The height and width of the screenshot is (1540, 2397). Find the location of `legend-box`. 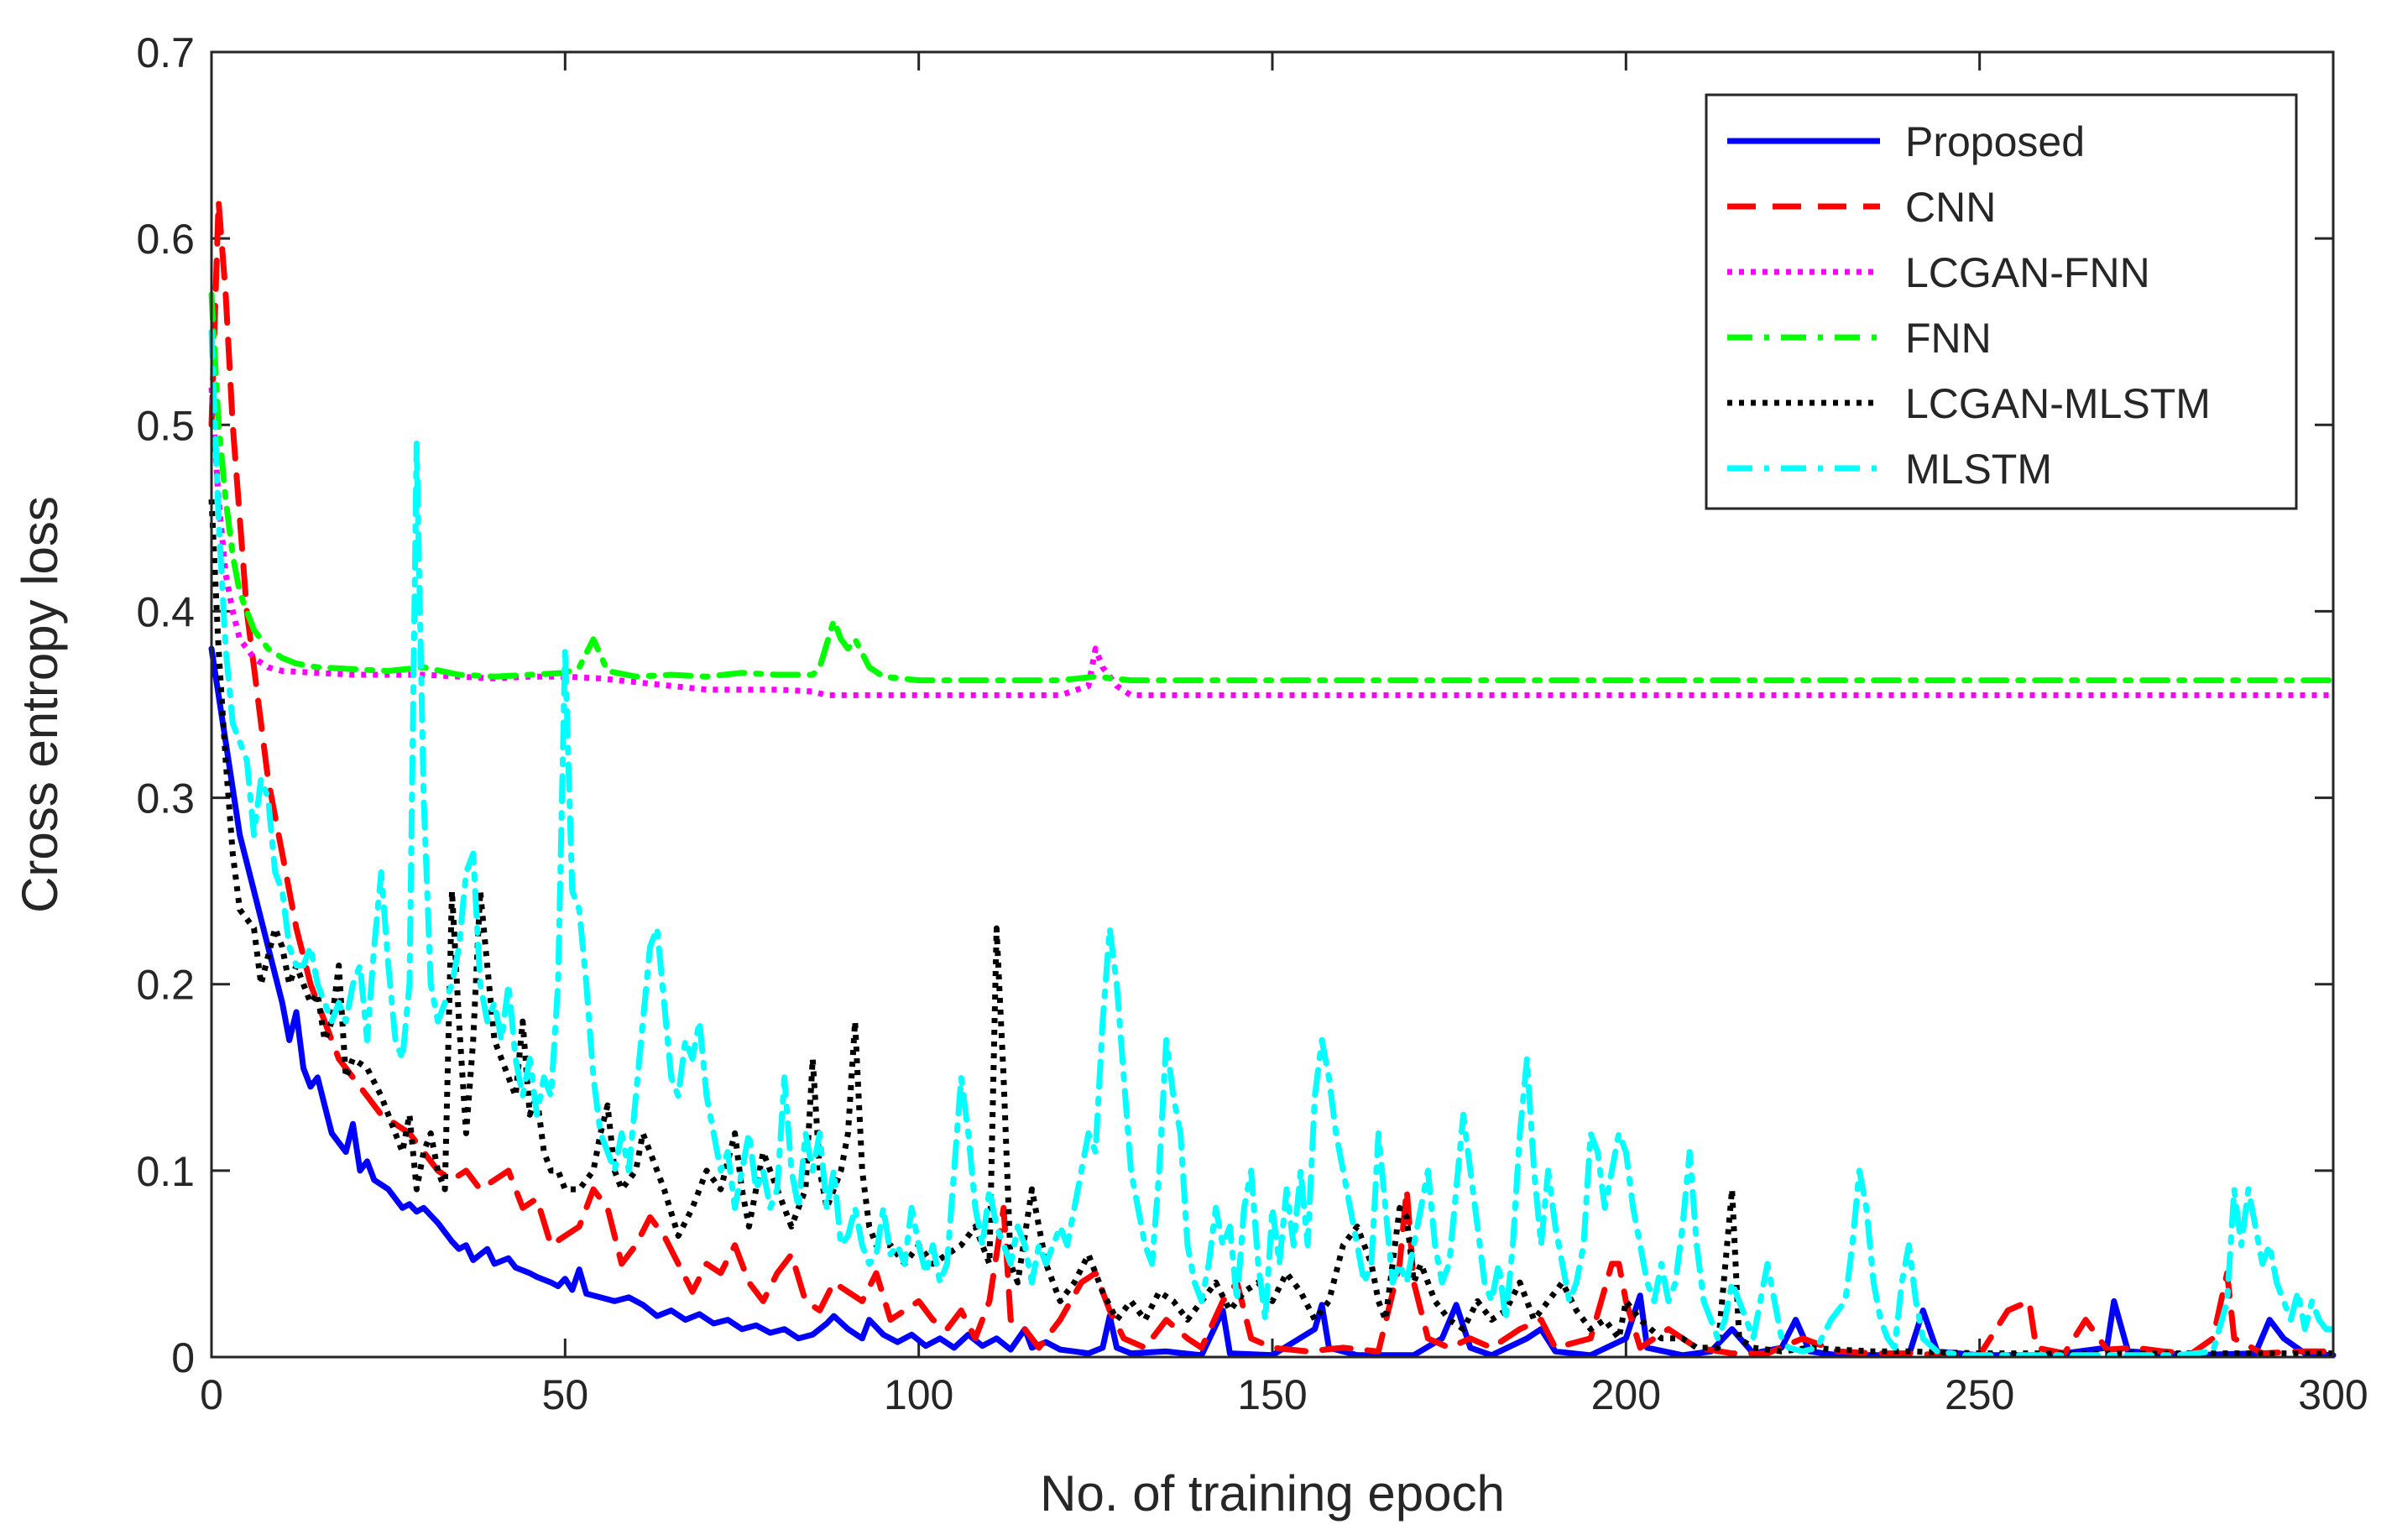

legend-box is located at coordinates (2001, 301).